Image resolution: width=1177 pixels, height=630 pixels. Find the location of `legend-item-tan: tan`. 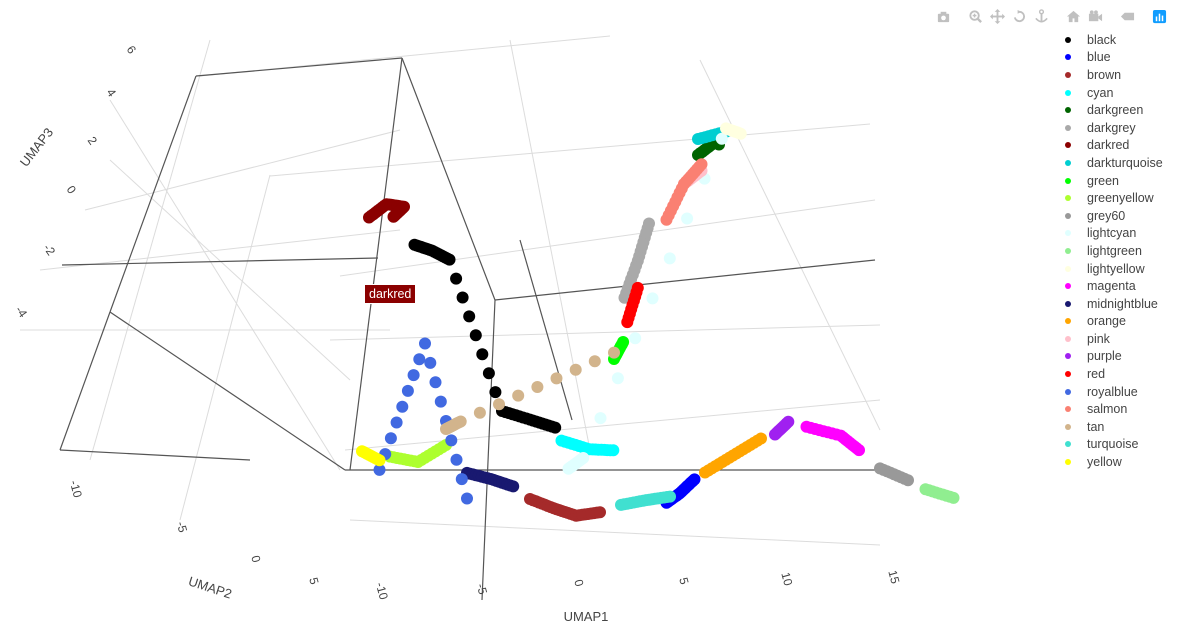

legend-item-tan: tan is located at coordinates (1117, 427).